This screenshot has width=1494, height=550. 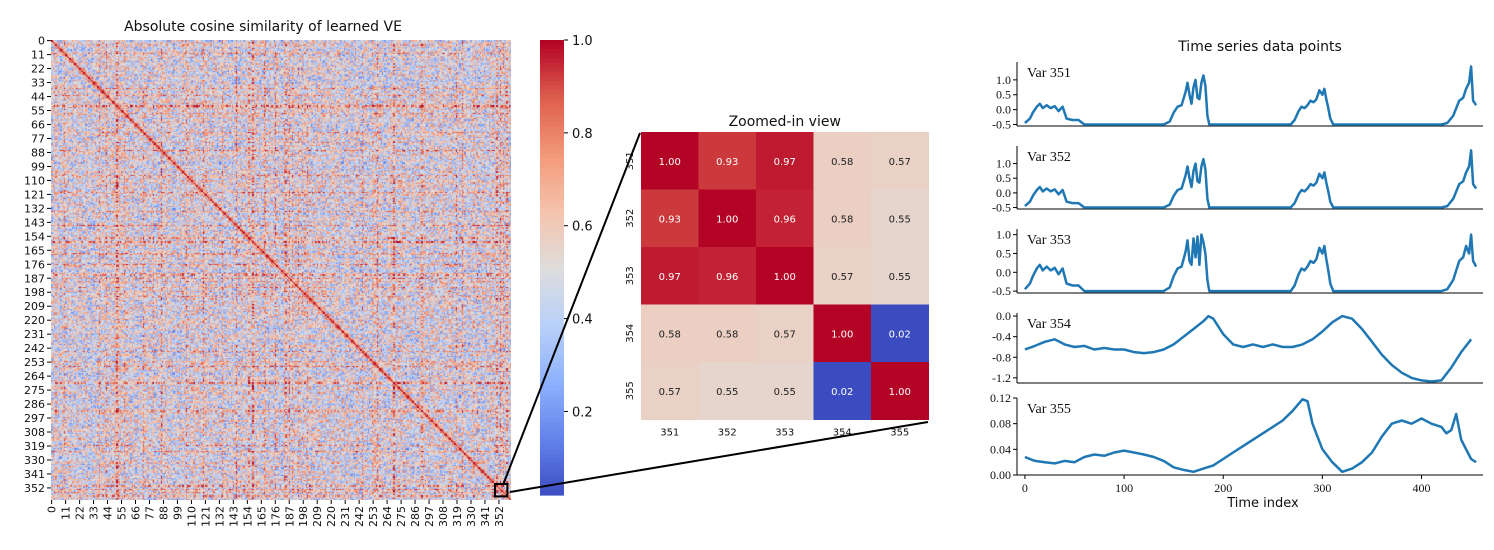 I want to click on zoom-cell-value: 0.97, so click(x=785, y=162).